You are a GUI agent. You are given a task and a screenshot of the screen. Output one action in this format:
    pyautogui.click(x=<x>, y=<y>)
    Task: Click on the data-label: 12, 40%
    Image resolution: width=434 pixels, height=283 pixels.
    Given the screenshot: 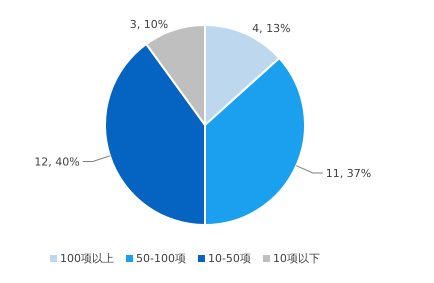 What is the action you would take?
    pyautogui.click(x=57, y=161)
    